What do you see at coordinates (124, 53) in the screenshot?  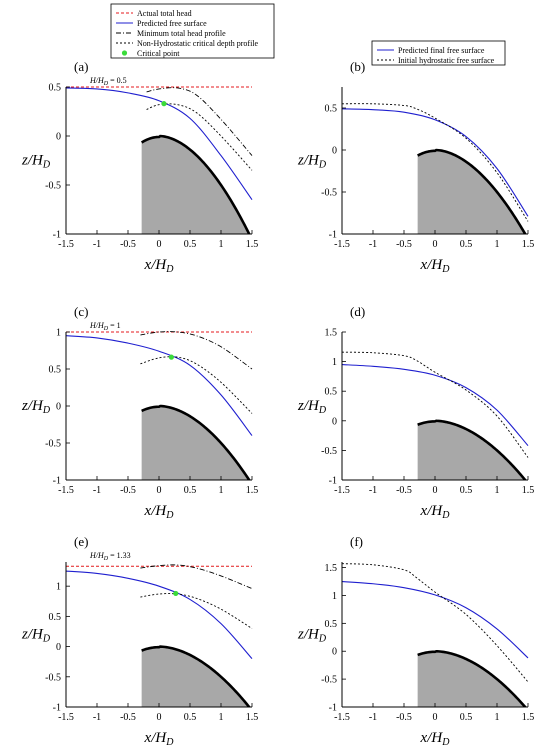 I see `legend-marker-critical-point` at bounding box center [124, 53].